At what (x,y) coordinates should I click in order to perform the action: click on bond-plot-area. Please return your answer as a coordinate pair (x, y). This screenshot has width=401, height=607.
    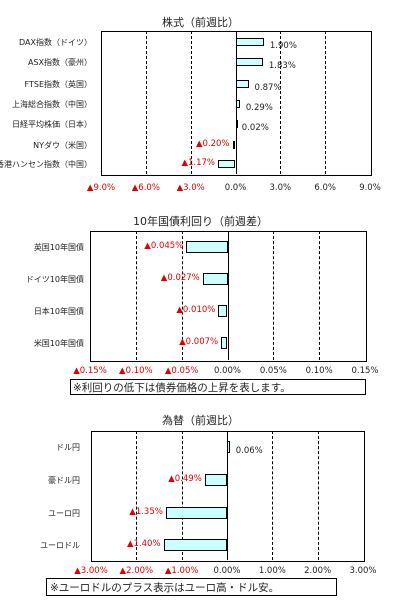
    Looking at the image, I should click on (228, 296).